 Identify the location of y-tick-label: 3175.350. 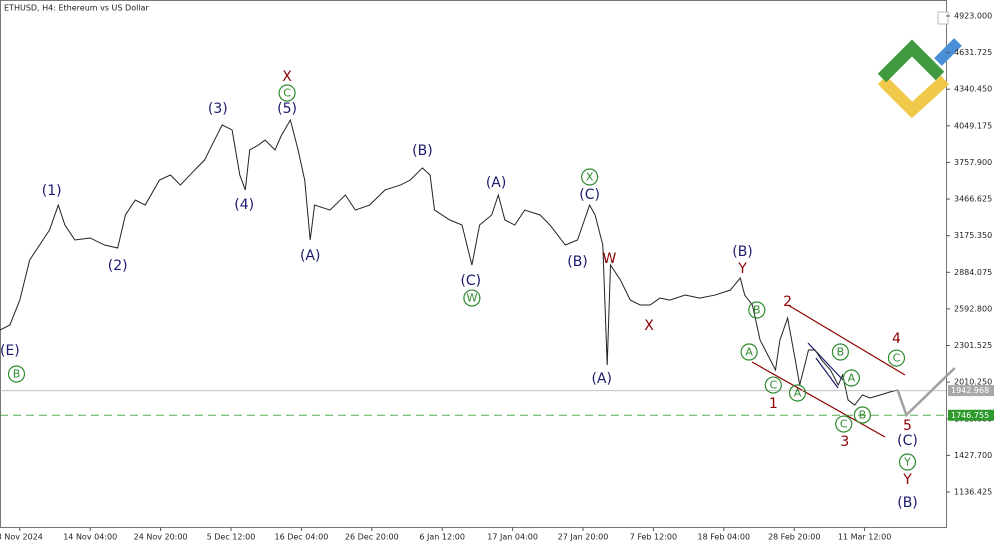
(973, 235).